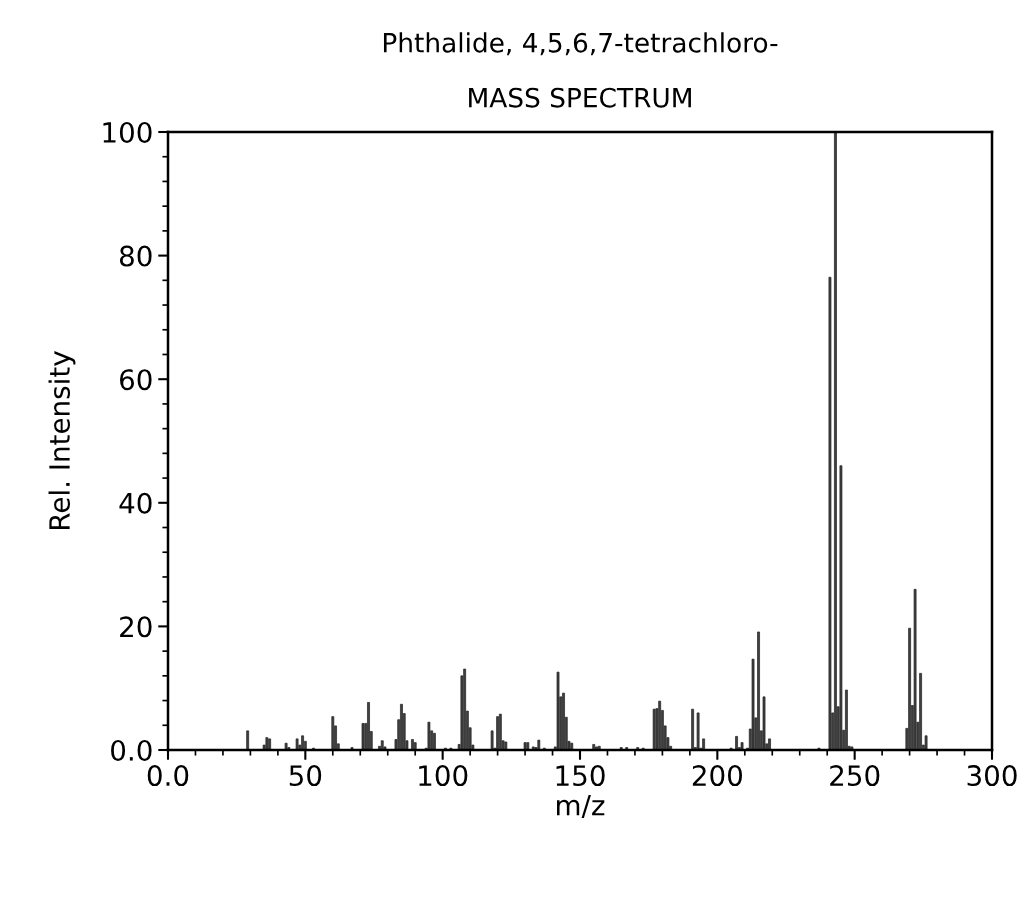 The height and width of the screenshot is (900, 1024). Describe the element at coordinates (855, 776) in the screenshot. I see `x-tick-label: 250` at that location.